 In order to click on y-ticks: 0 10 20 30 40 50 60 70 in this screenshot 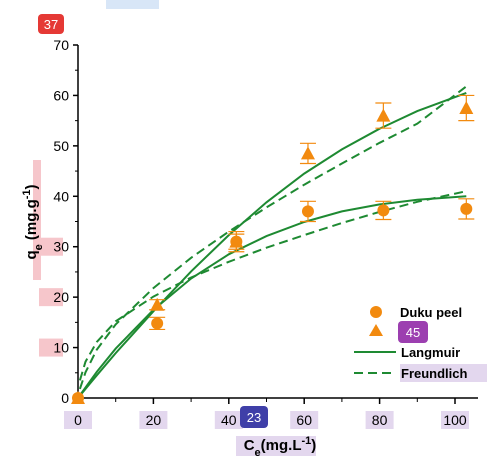, I will do `click(58, 221)`.